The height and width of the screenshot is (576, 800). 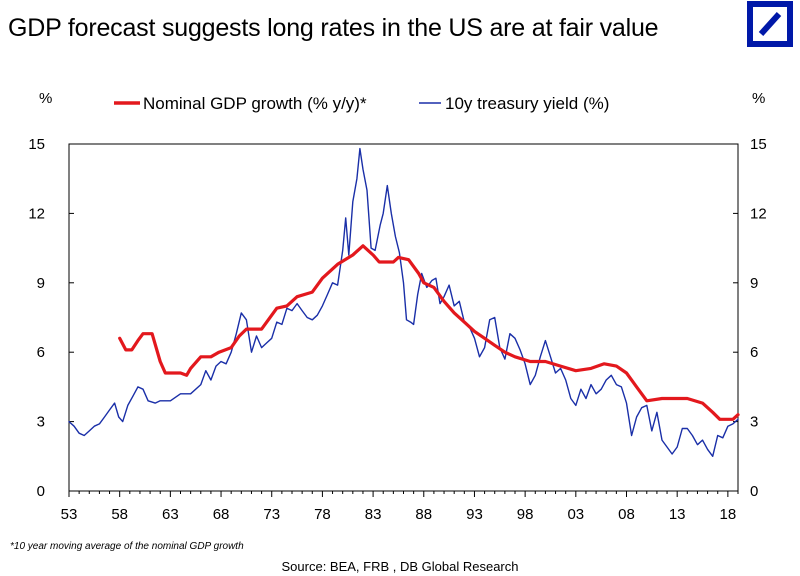 I want to click on x-tick-label: 58, so click(x=119, y=514).